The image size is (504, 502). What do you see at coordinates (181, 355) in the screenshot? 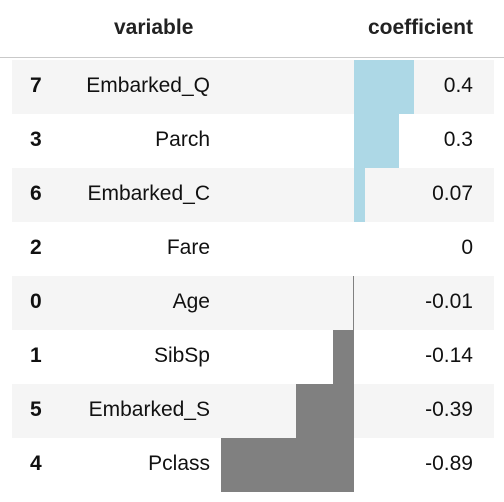
I see `variable-cell: SibSp` at bounding box center [181, 355].